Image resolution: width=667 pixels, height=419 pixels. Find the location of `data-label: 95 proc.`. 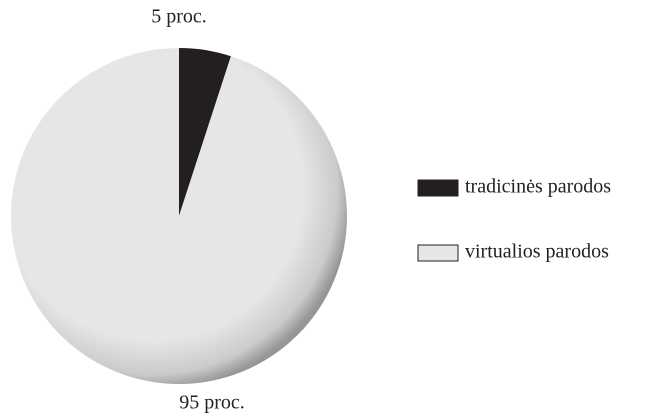

data-label: 95 proc. is located at coordinates (212, 403).